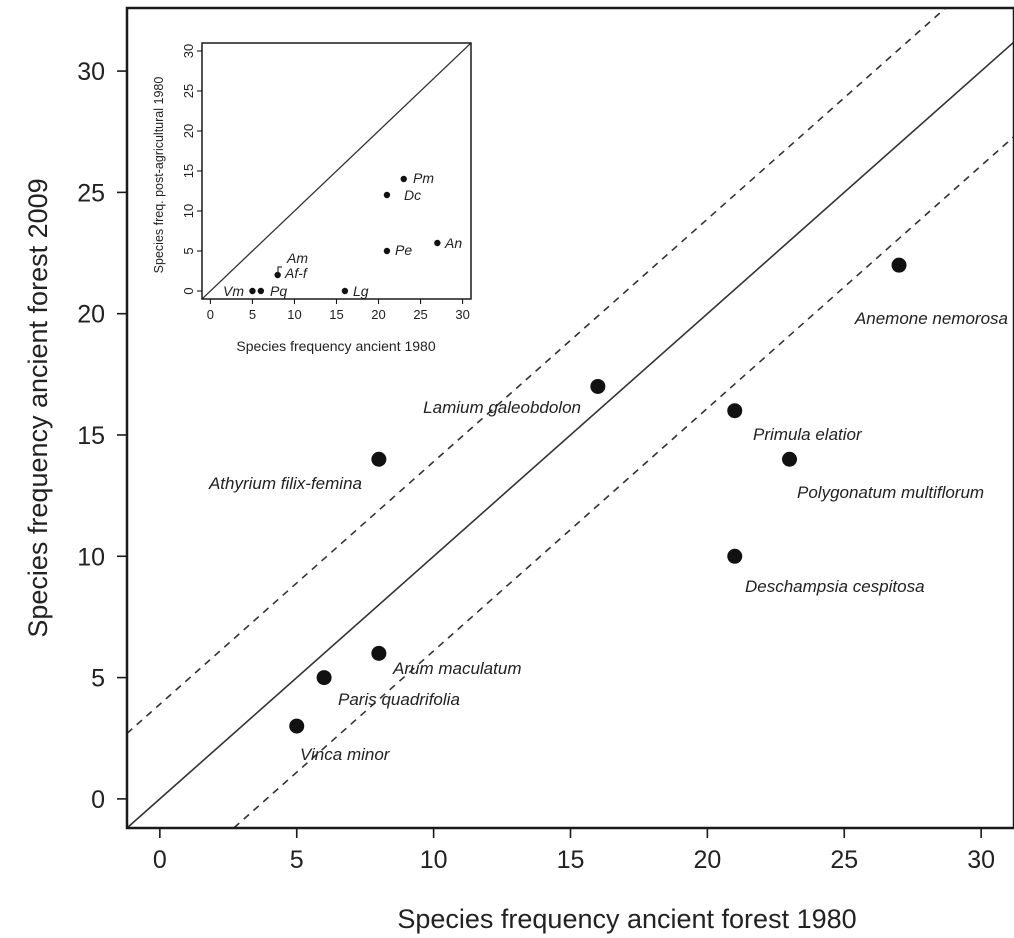 This screenshot has height=938, width=1014. What do you see at coordinates (160, 860) in the screenshot?
I see `main-x-tick-label: 0` at bounding box center [160, 860].